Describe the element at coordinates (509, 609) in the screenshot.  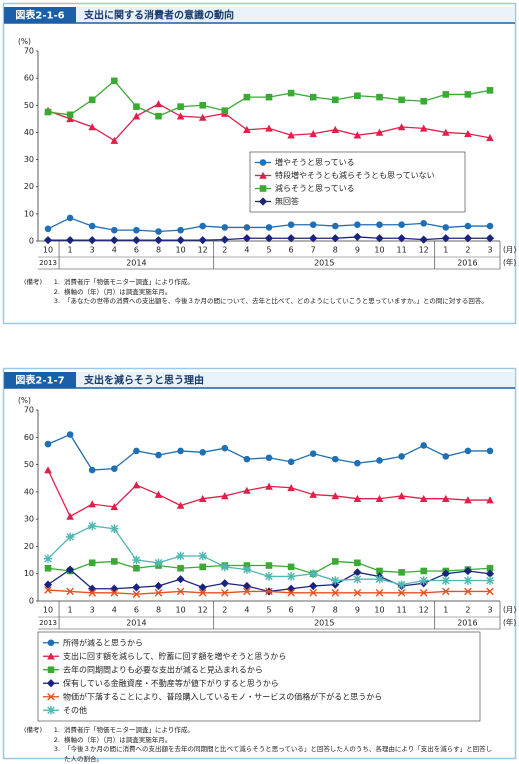
I see `x-unit-label: (月)` at that location.